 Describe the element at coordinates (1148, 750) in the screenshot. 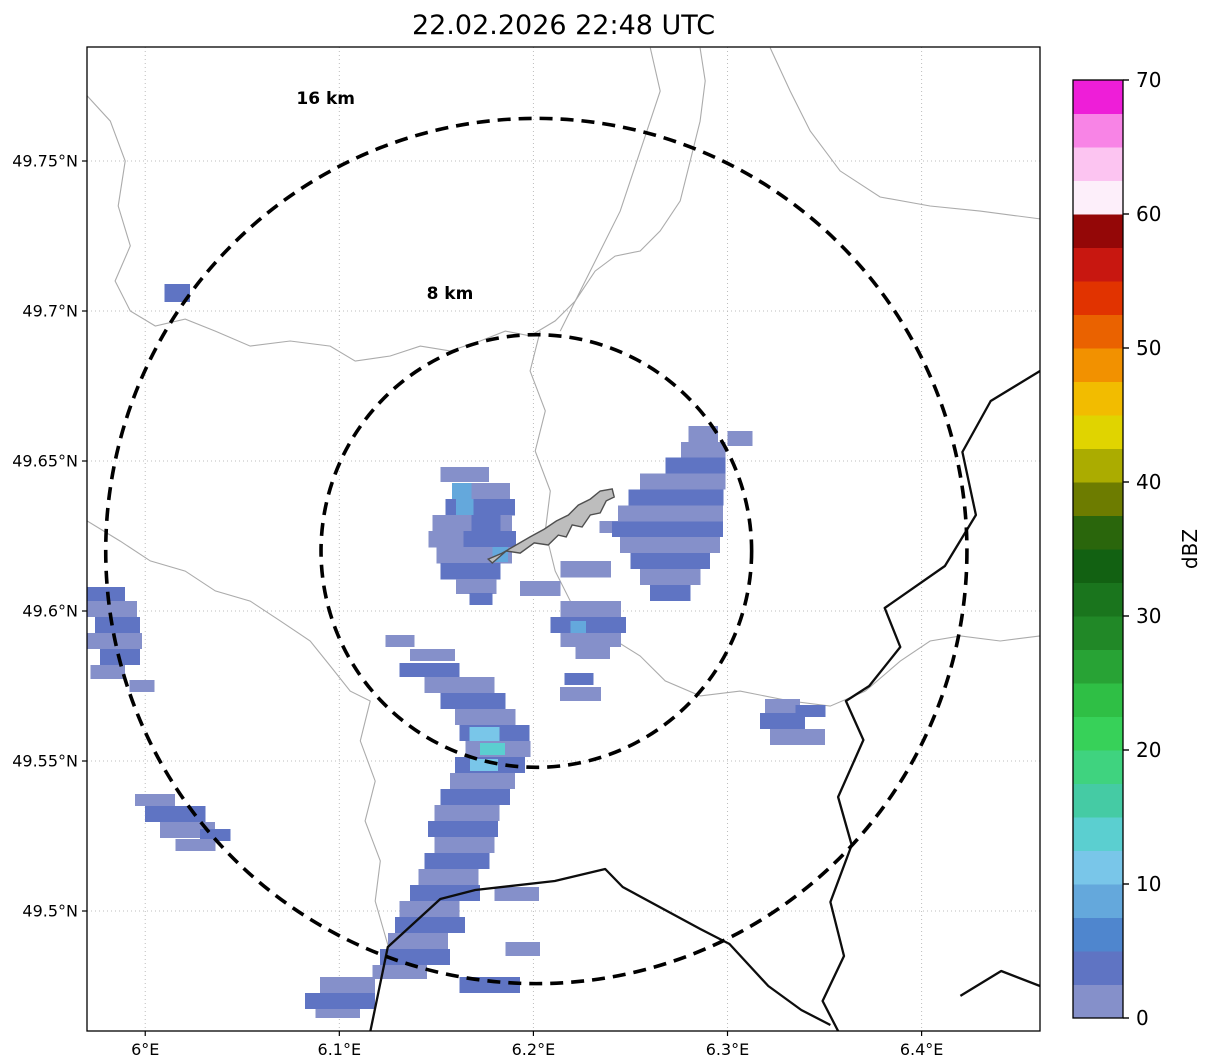

I see `colorbar-tick-label: 20` at that location.